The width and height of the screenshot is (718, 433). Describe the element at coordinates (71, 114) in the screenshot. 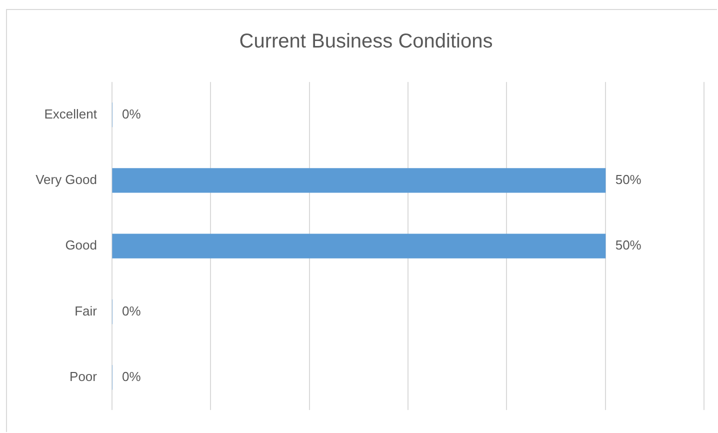

I see `y-tick-label: Excellent` at that location.